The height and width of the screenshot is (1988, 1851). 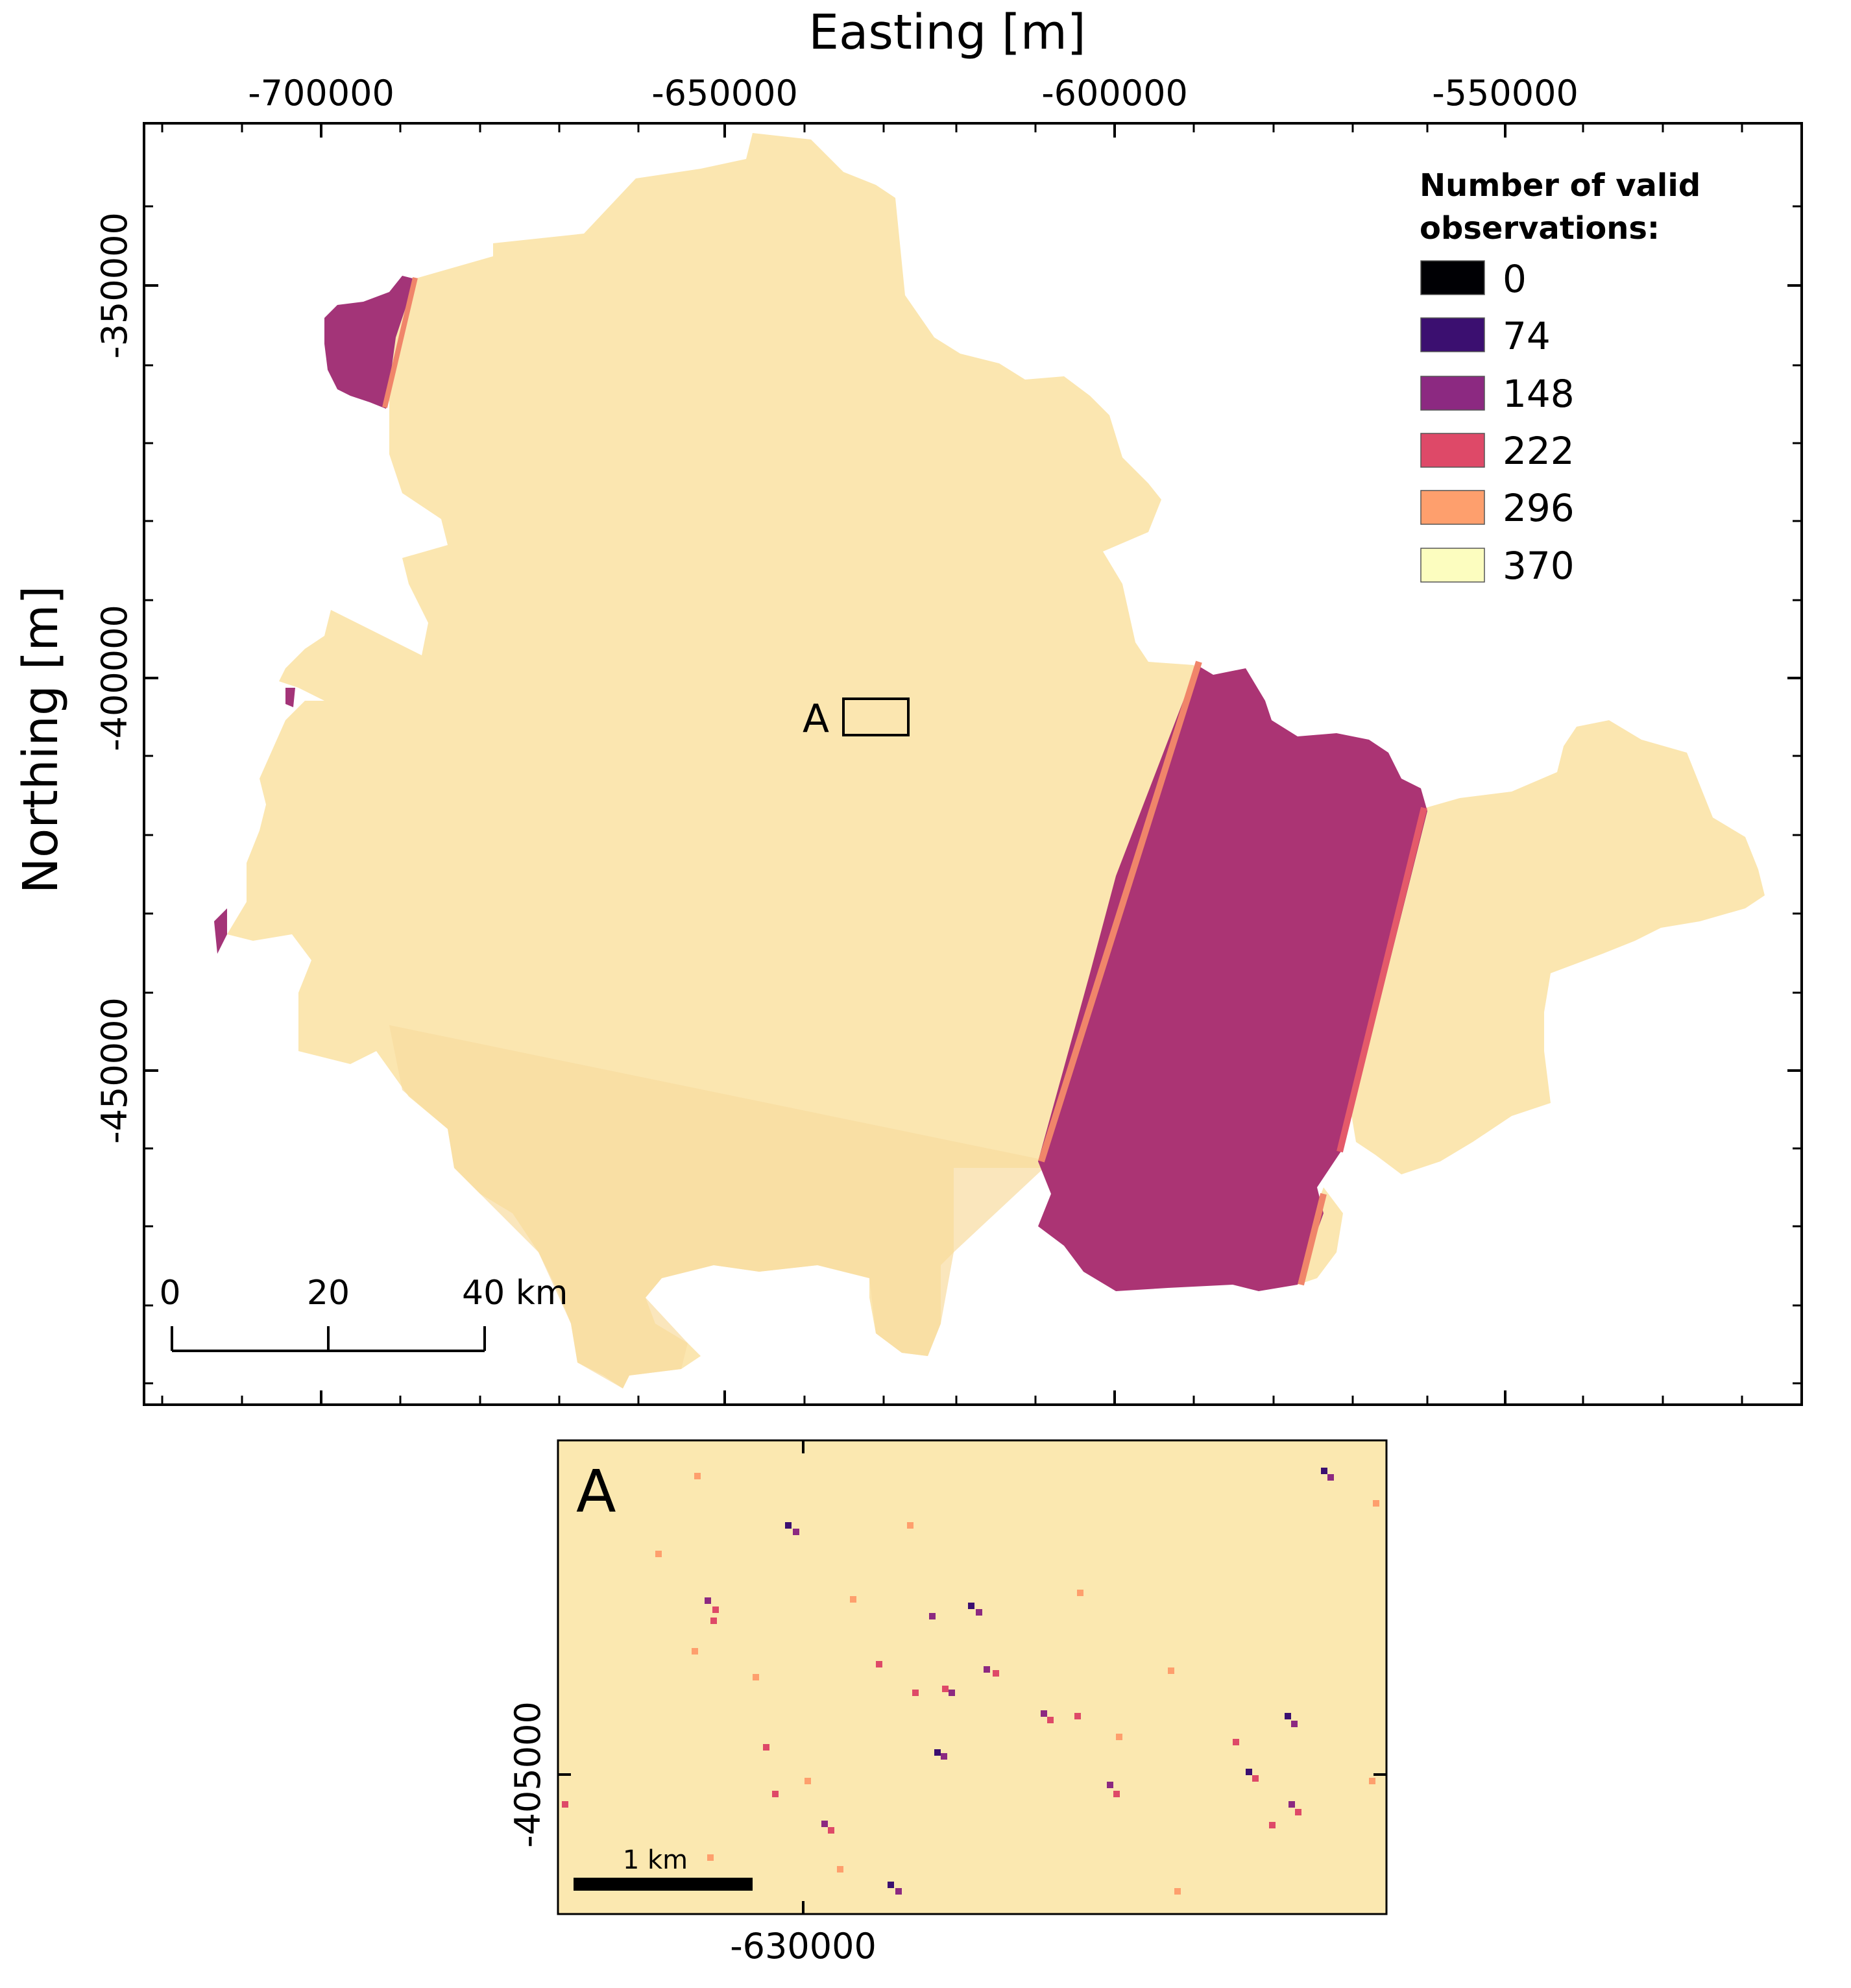 I want to click on inset-scalebar-label: 1 km, so click(x=655, y=1860).